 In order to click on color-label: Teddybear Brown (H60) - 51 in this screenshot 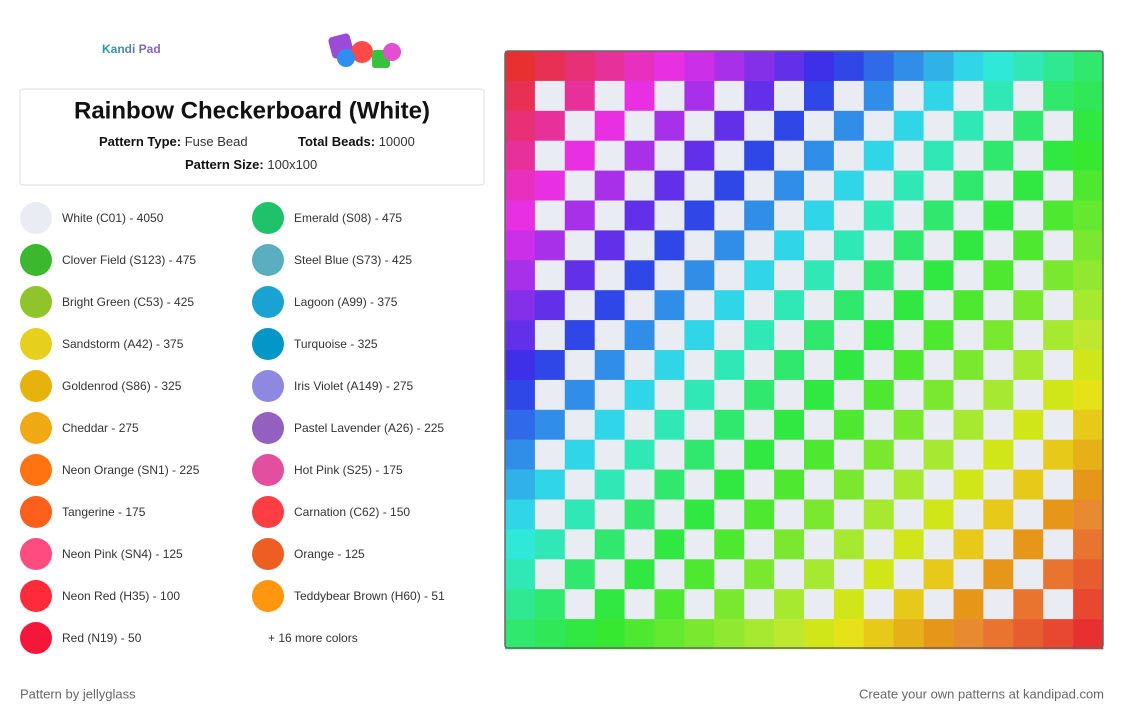, I will do `click(369, 596)`.